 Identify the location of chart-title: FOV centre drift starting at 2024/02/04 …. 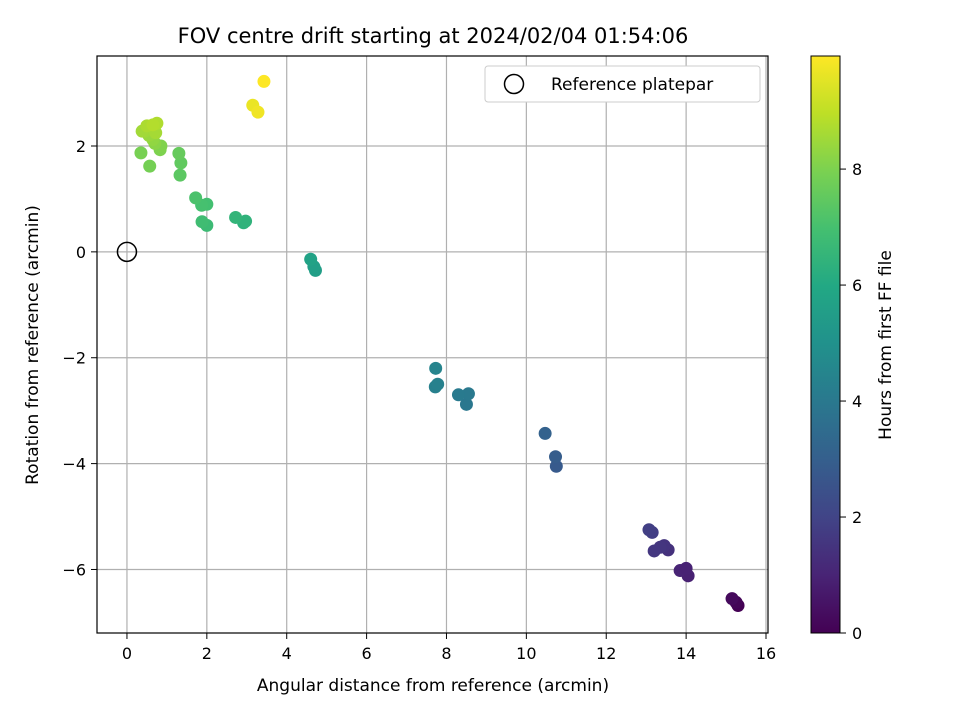
(433, 36).